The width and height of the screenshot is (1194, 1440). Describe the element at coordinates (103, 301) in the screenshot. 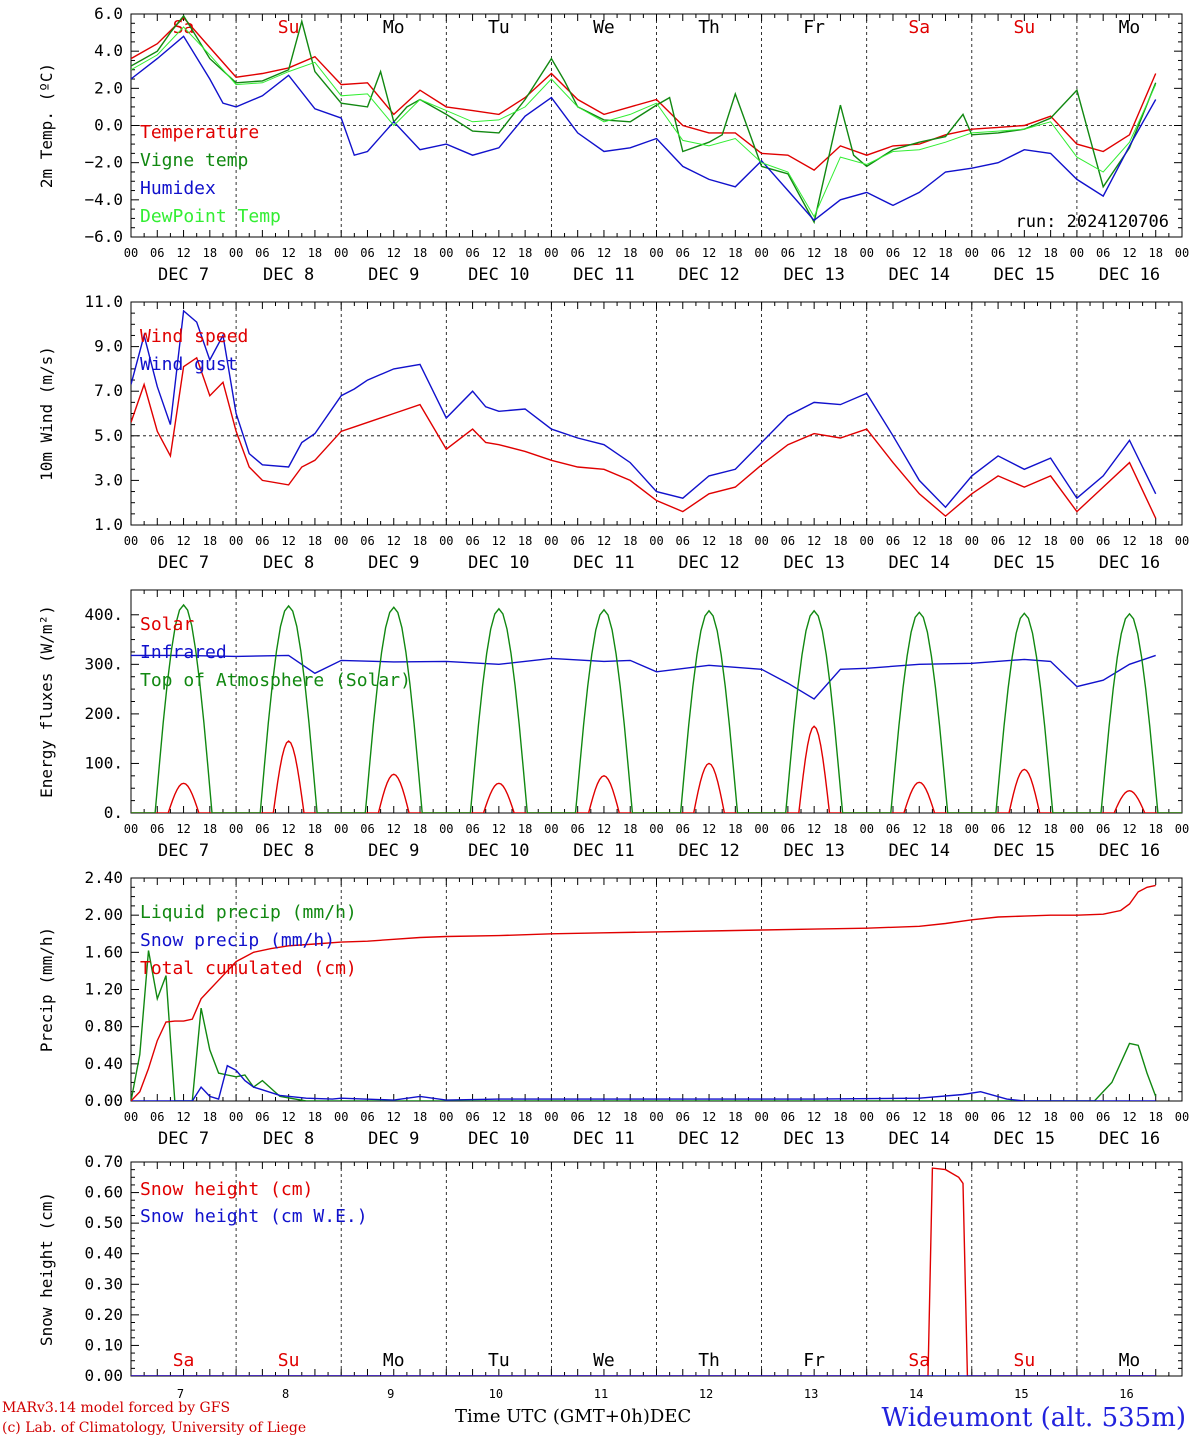

I see `y-tick-label: 11.0` at that location.